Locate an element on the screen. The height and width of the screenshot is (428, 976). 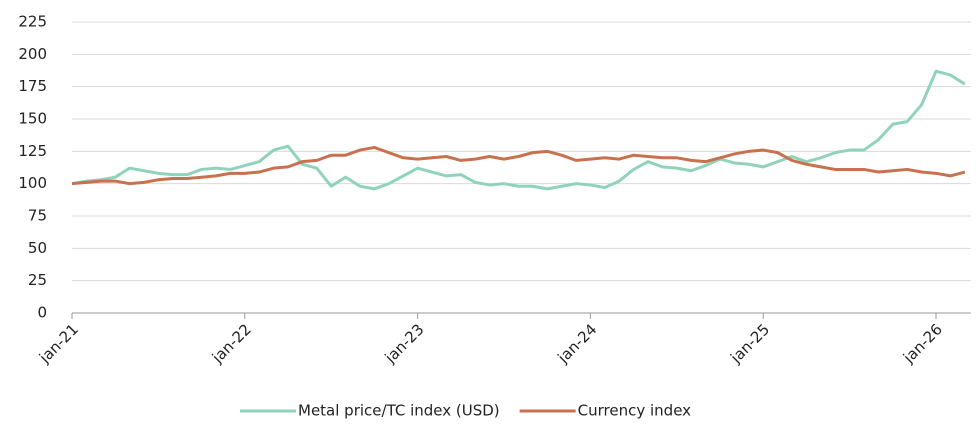
x-tick-label: jan-25 is located at coordinates (749, 343).